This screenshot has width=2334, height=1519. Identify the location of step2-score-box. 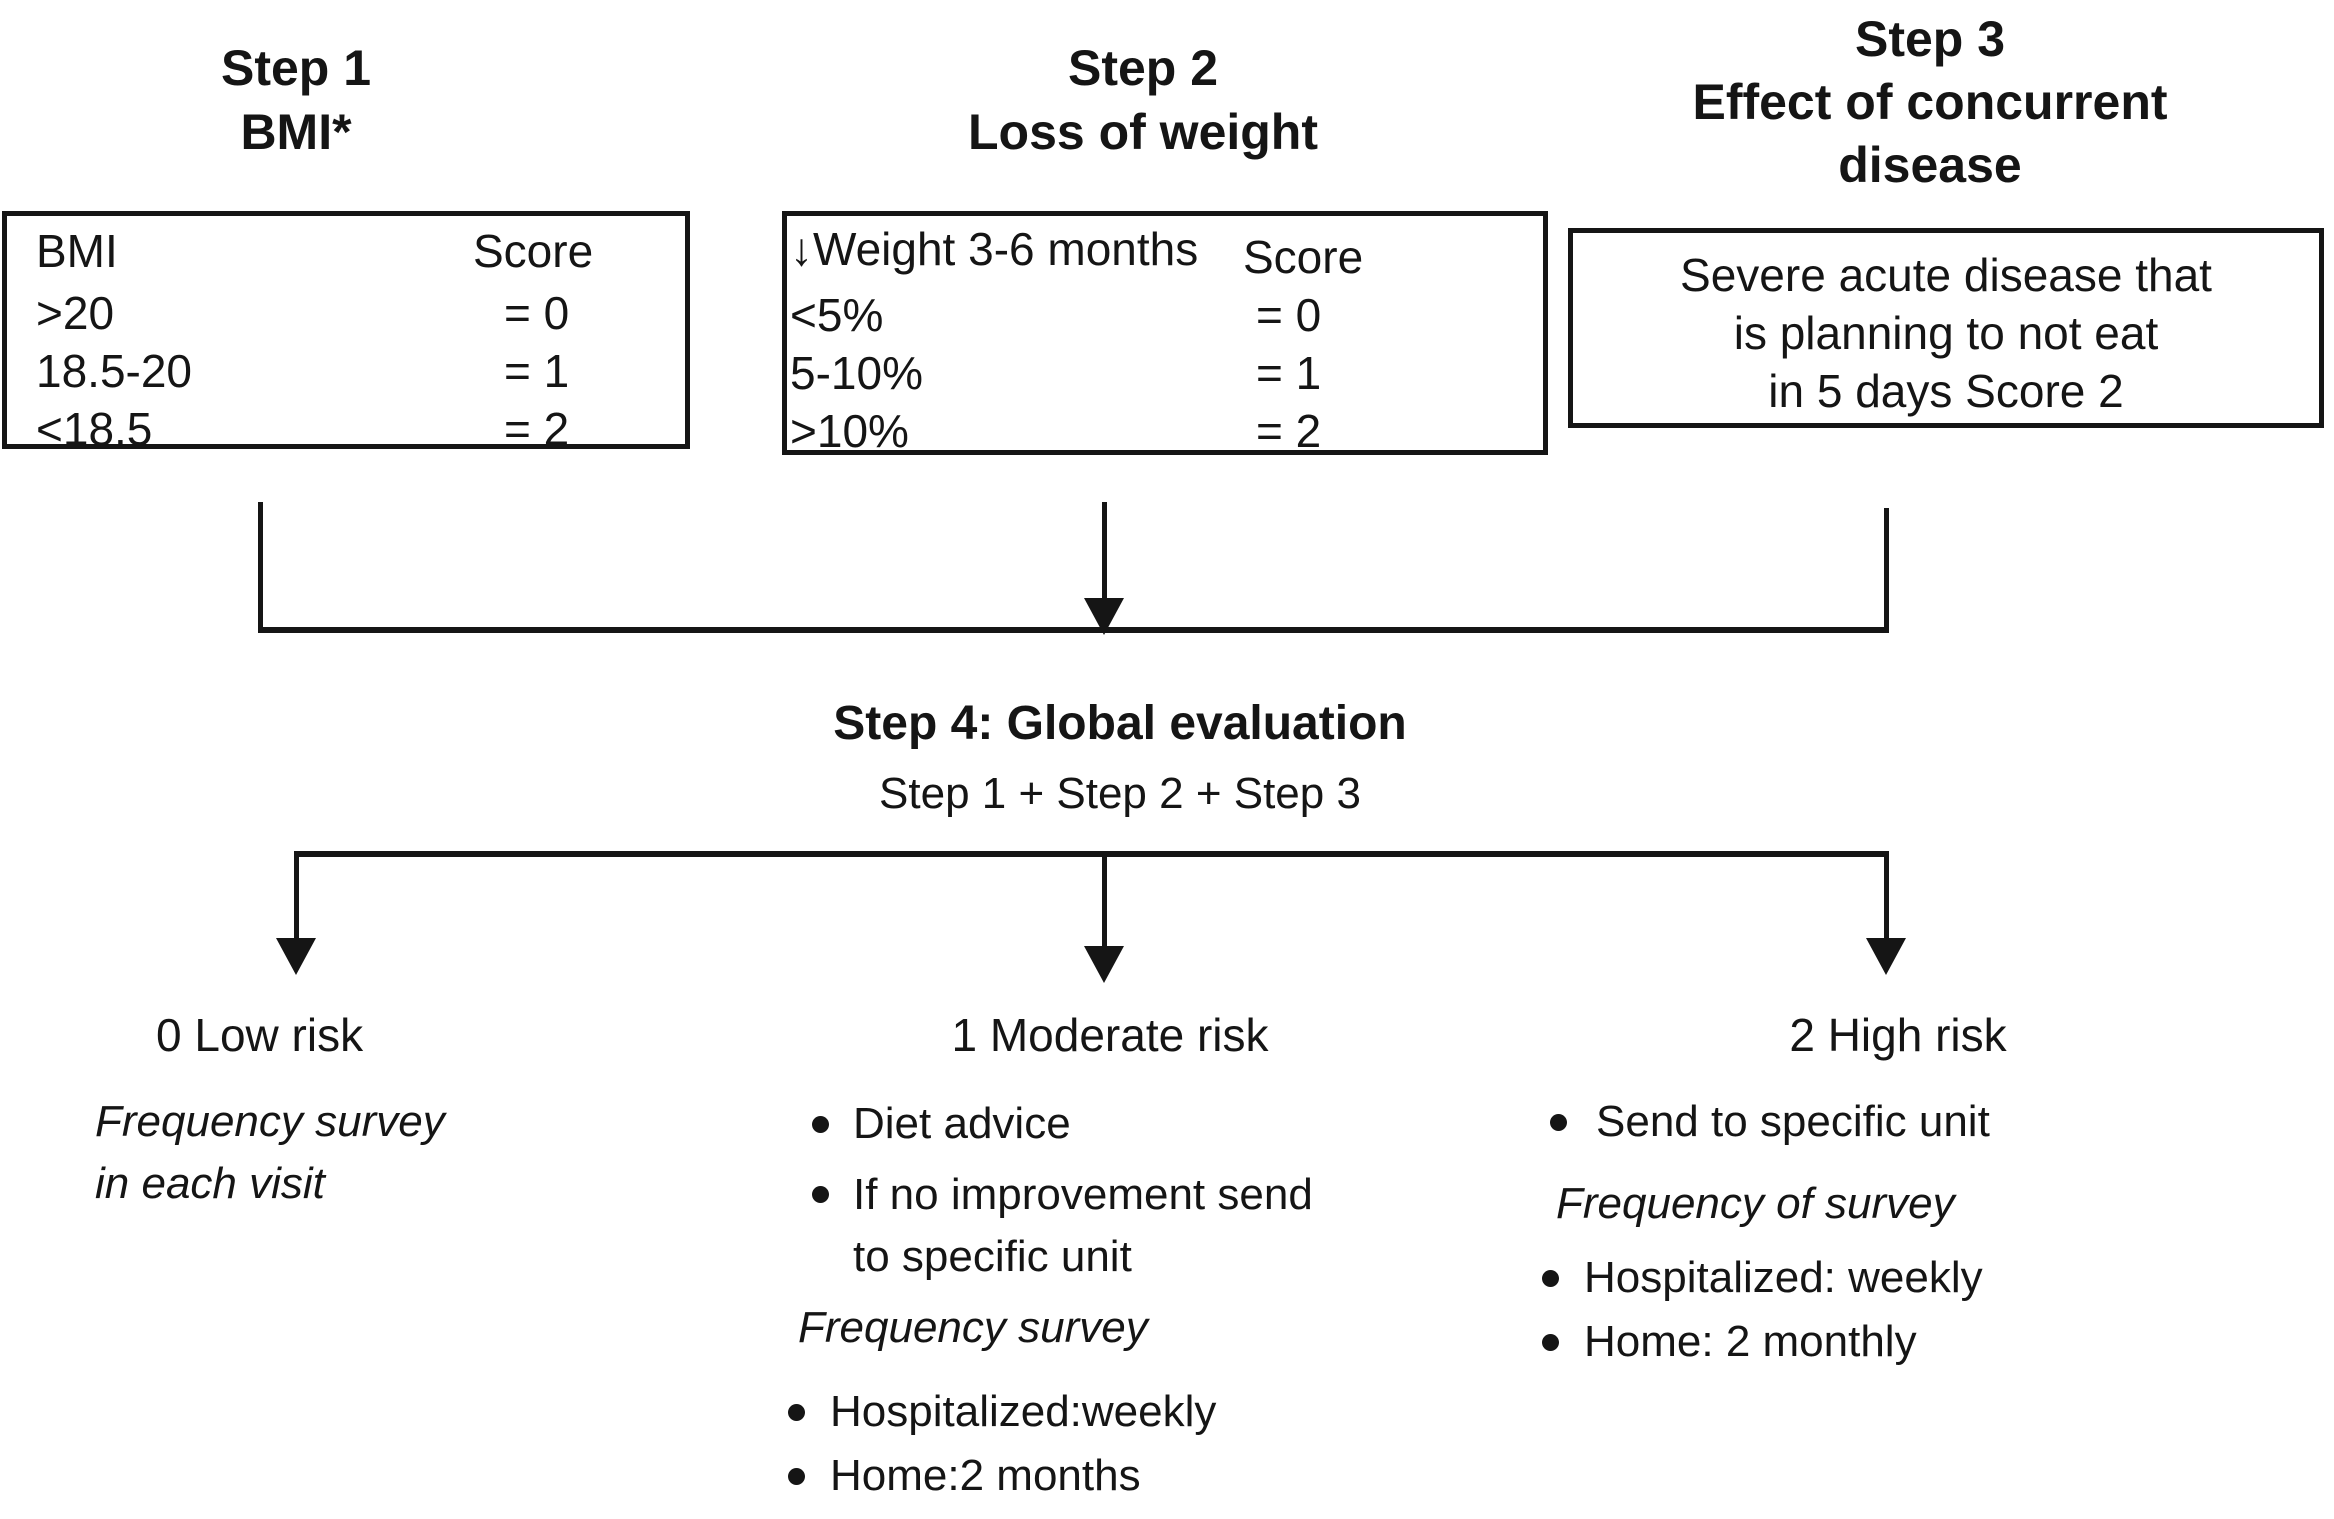
(1165, 333).